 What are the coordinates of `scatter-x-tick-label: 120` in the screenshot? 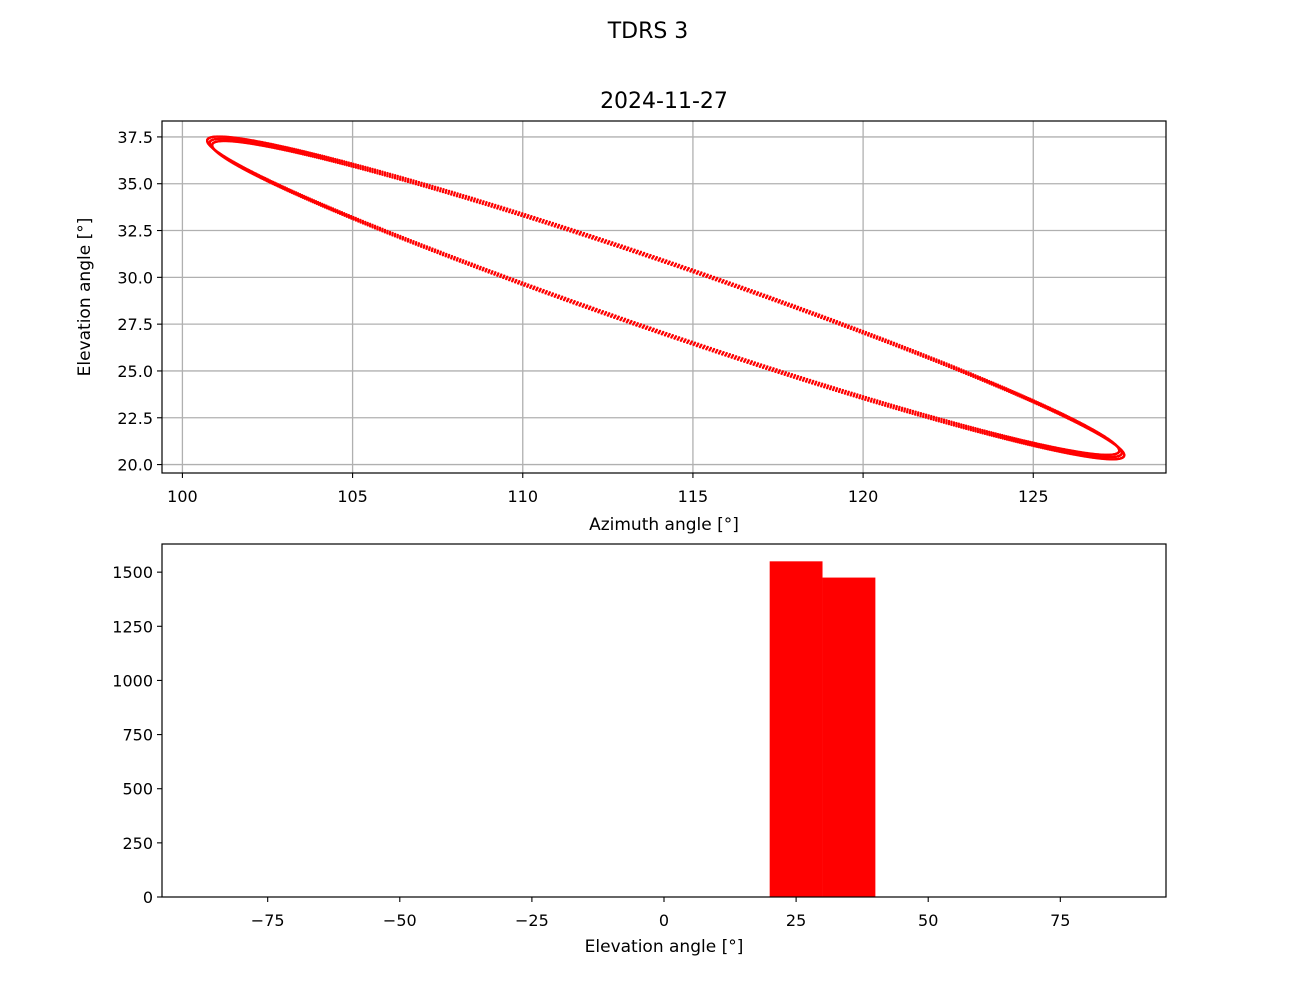 It's located at (863, 496).